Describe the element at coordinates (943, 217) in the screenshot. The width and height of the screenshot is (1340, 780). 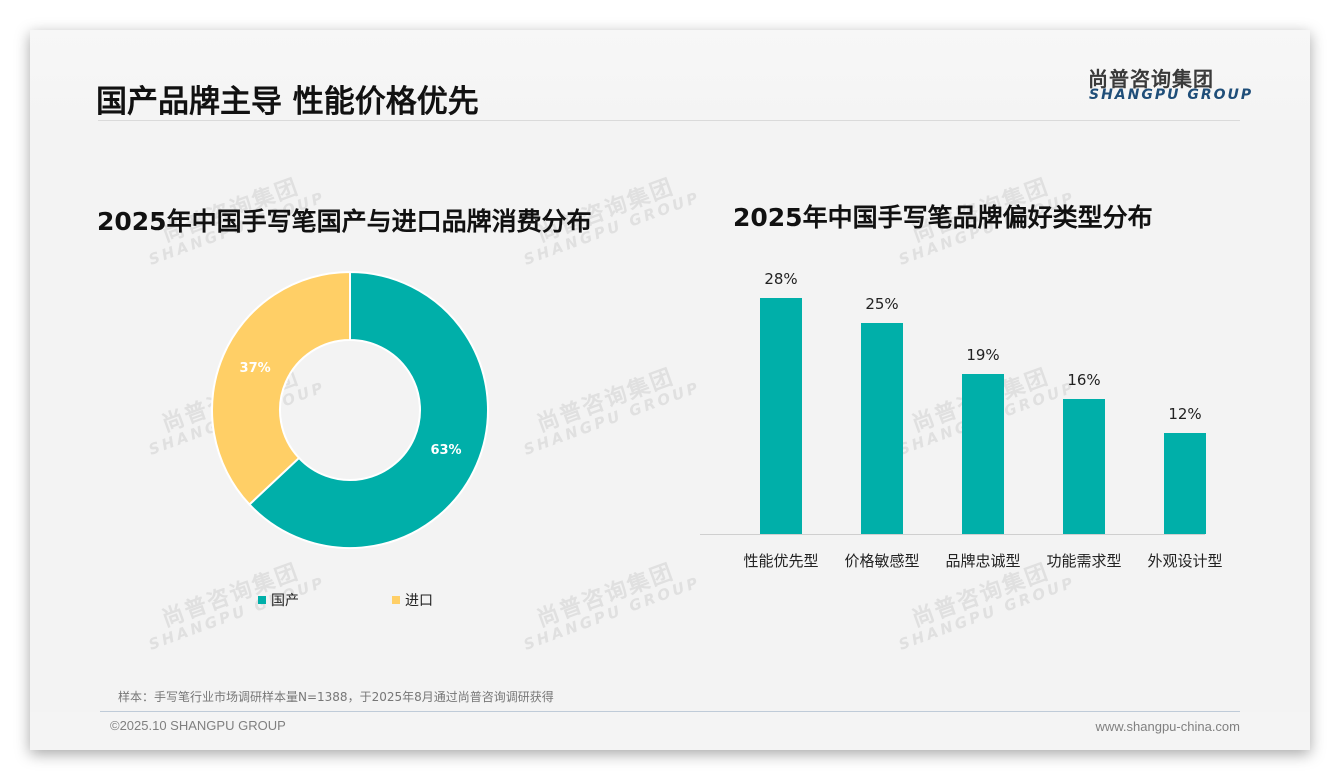
I see `bar-chart-title: 2025年中国手写笔品牌偏好类型分布` at that location.